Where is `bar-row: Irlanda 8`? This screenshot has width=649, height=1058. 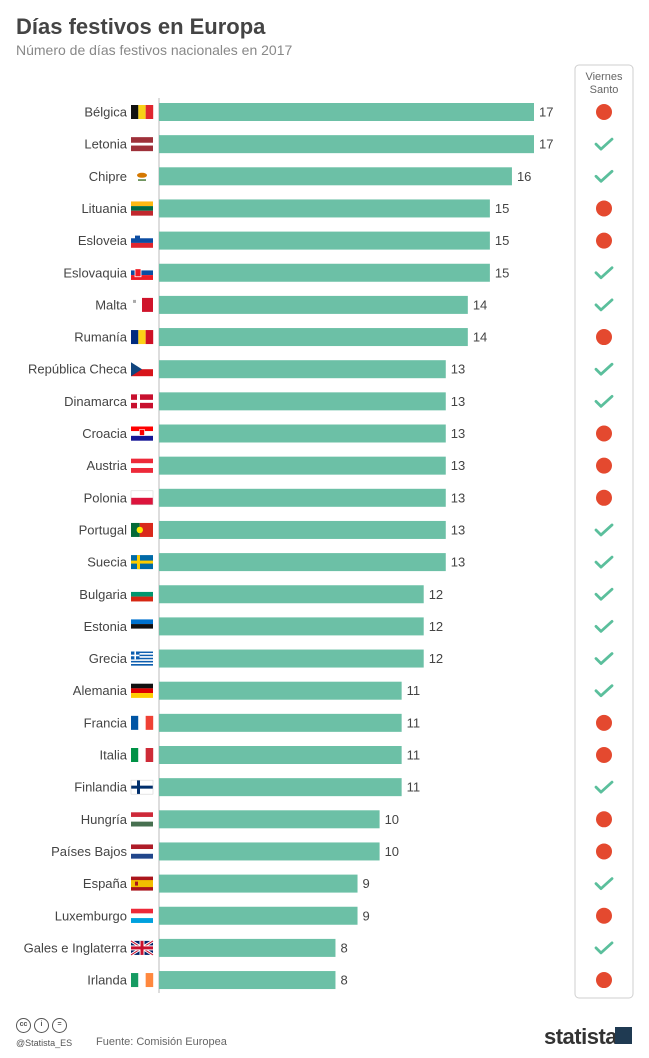
bar-row: Irlanda 8 is located at coordinates (349, 980).